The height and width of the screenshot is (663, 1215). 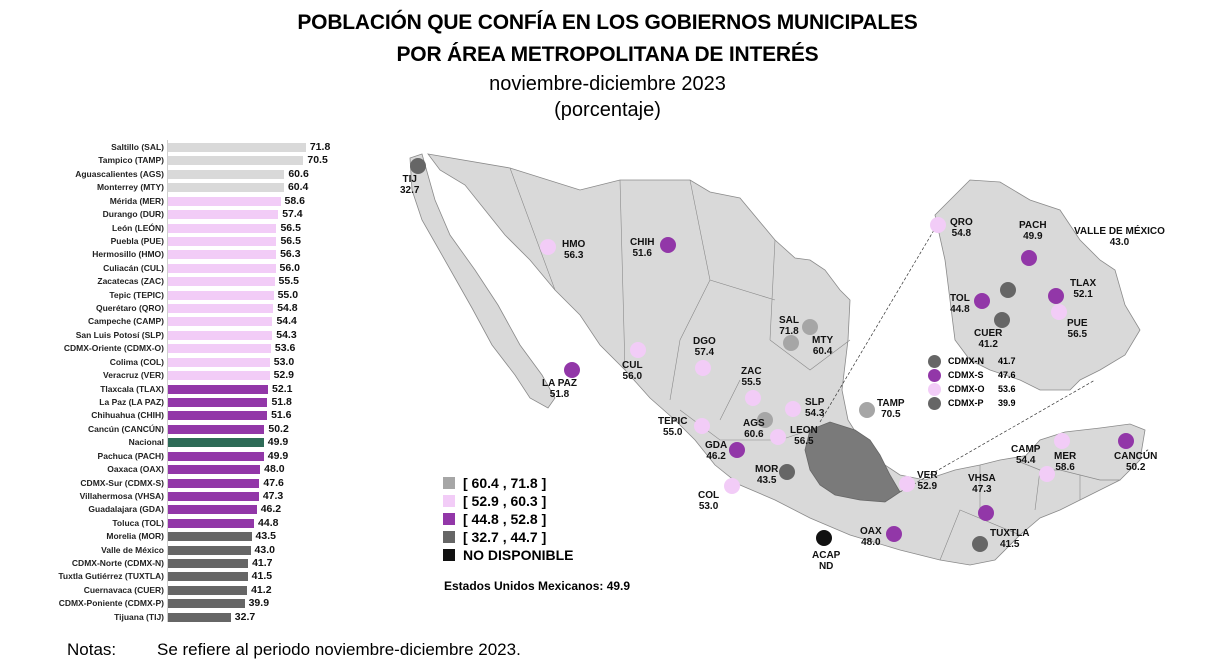 What do you see at coordinates (282, 388) in the screenshot?
I see `bar-value-label: 52.1` at bounding box center [282, 388].